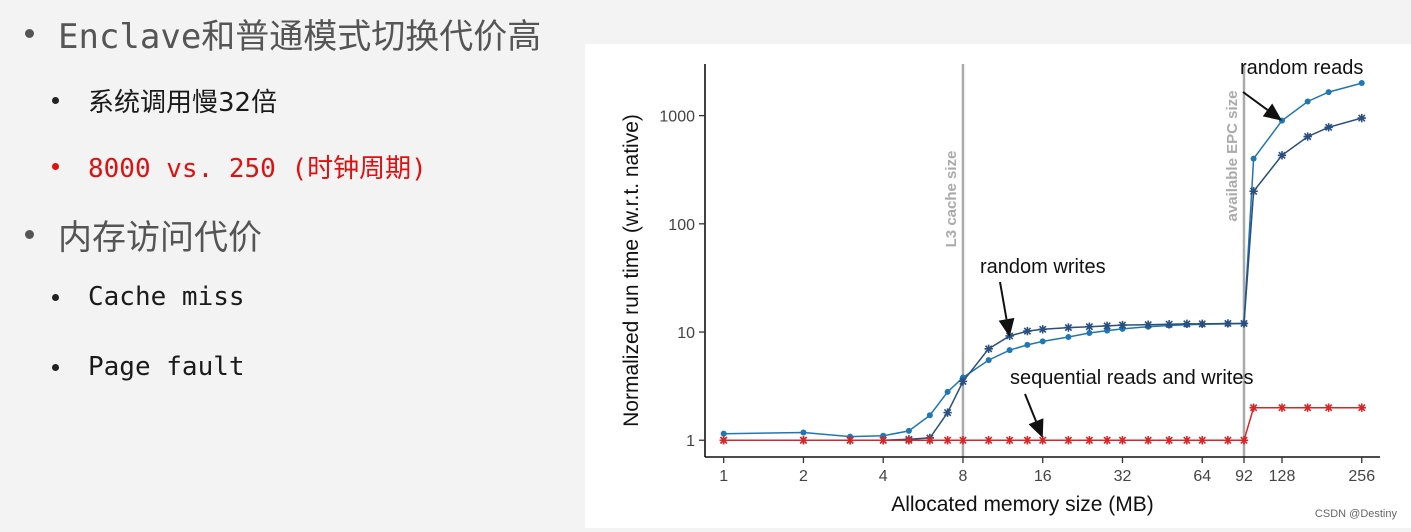 This screenshot has height=532, width=1411. I want to click on bullet-enclave-switch: Enclave和普通模式切换代价高, so click(283, 33).